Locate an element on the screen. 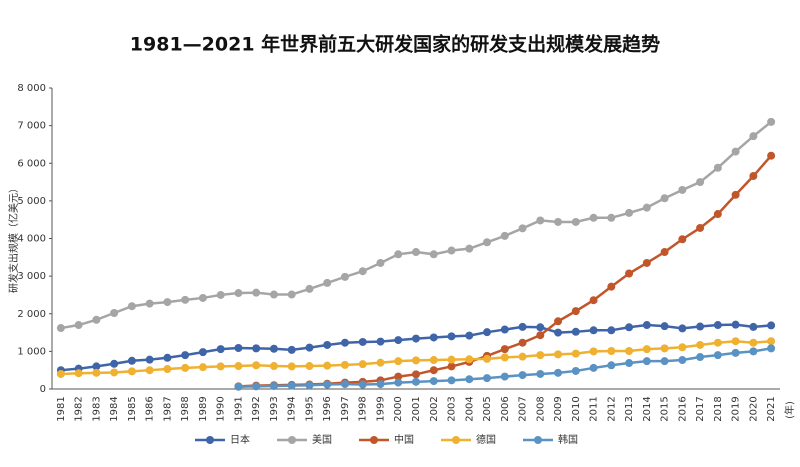 This screenshot has width=800, height=467. x-tick-label: 1983 is located at coordinates (96, 408).